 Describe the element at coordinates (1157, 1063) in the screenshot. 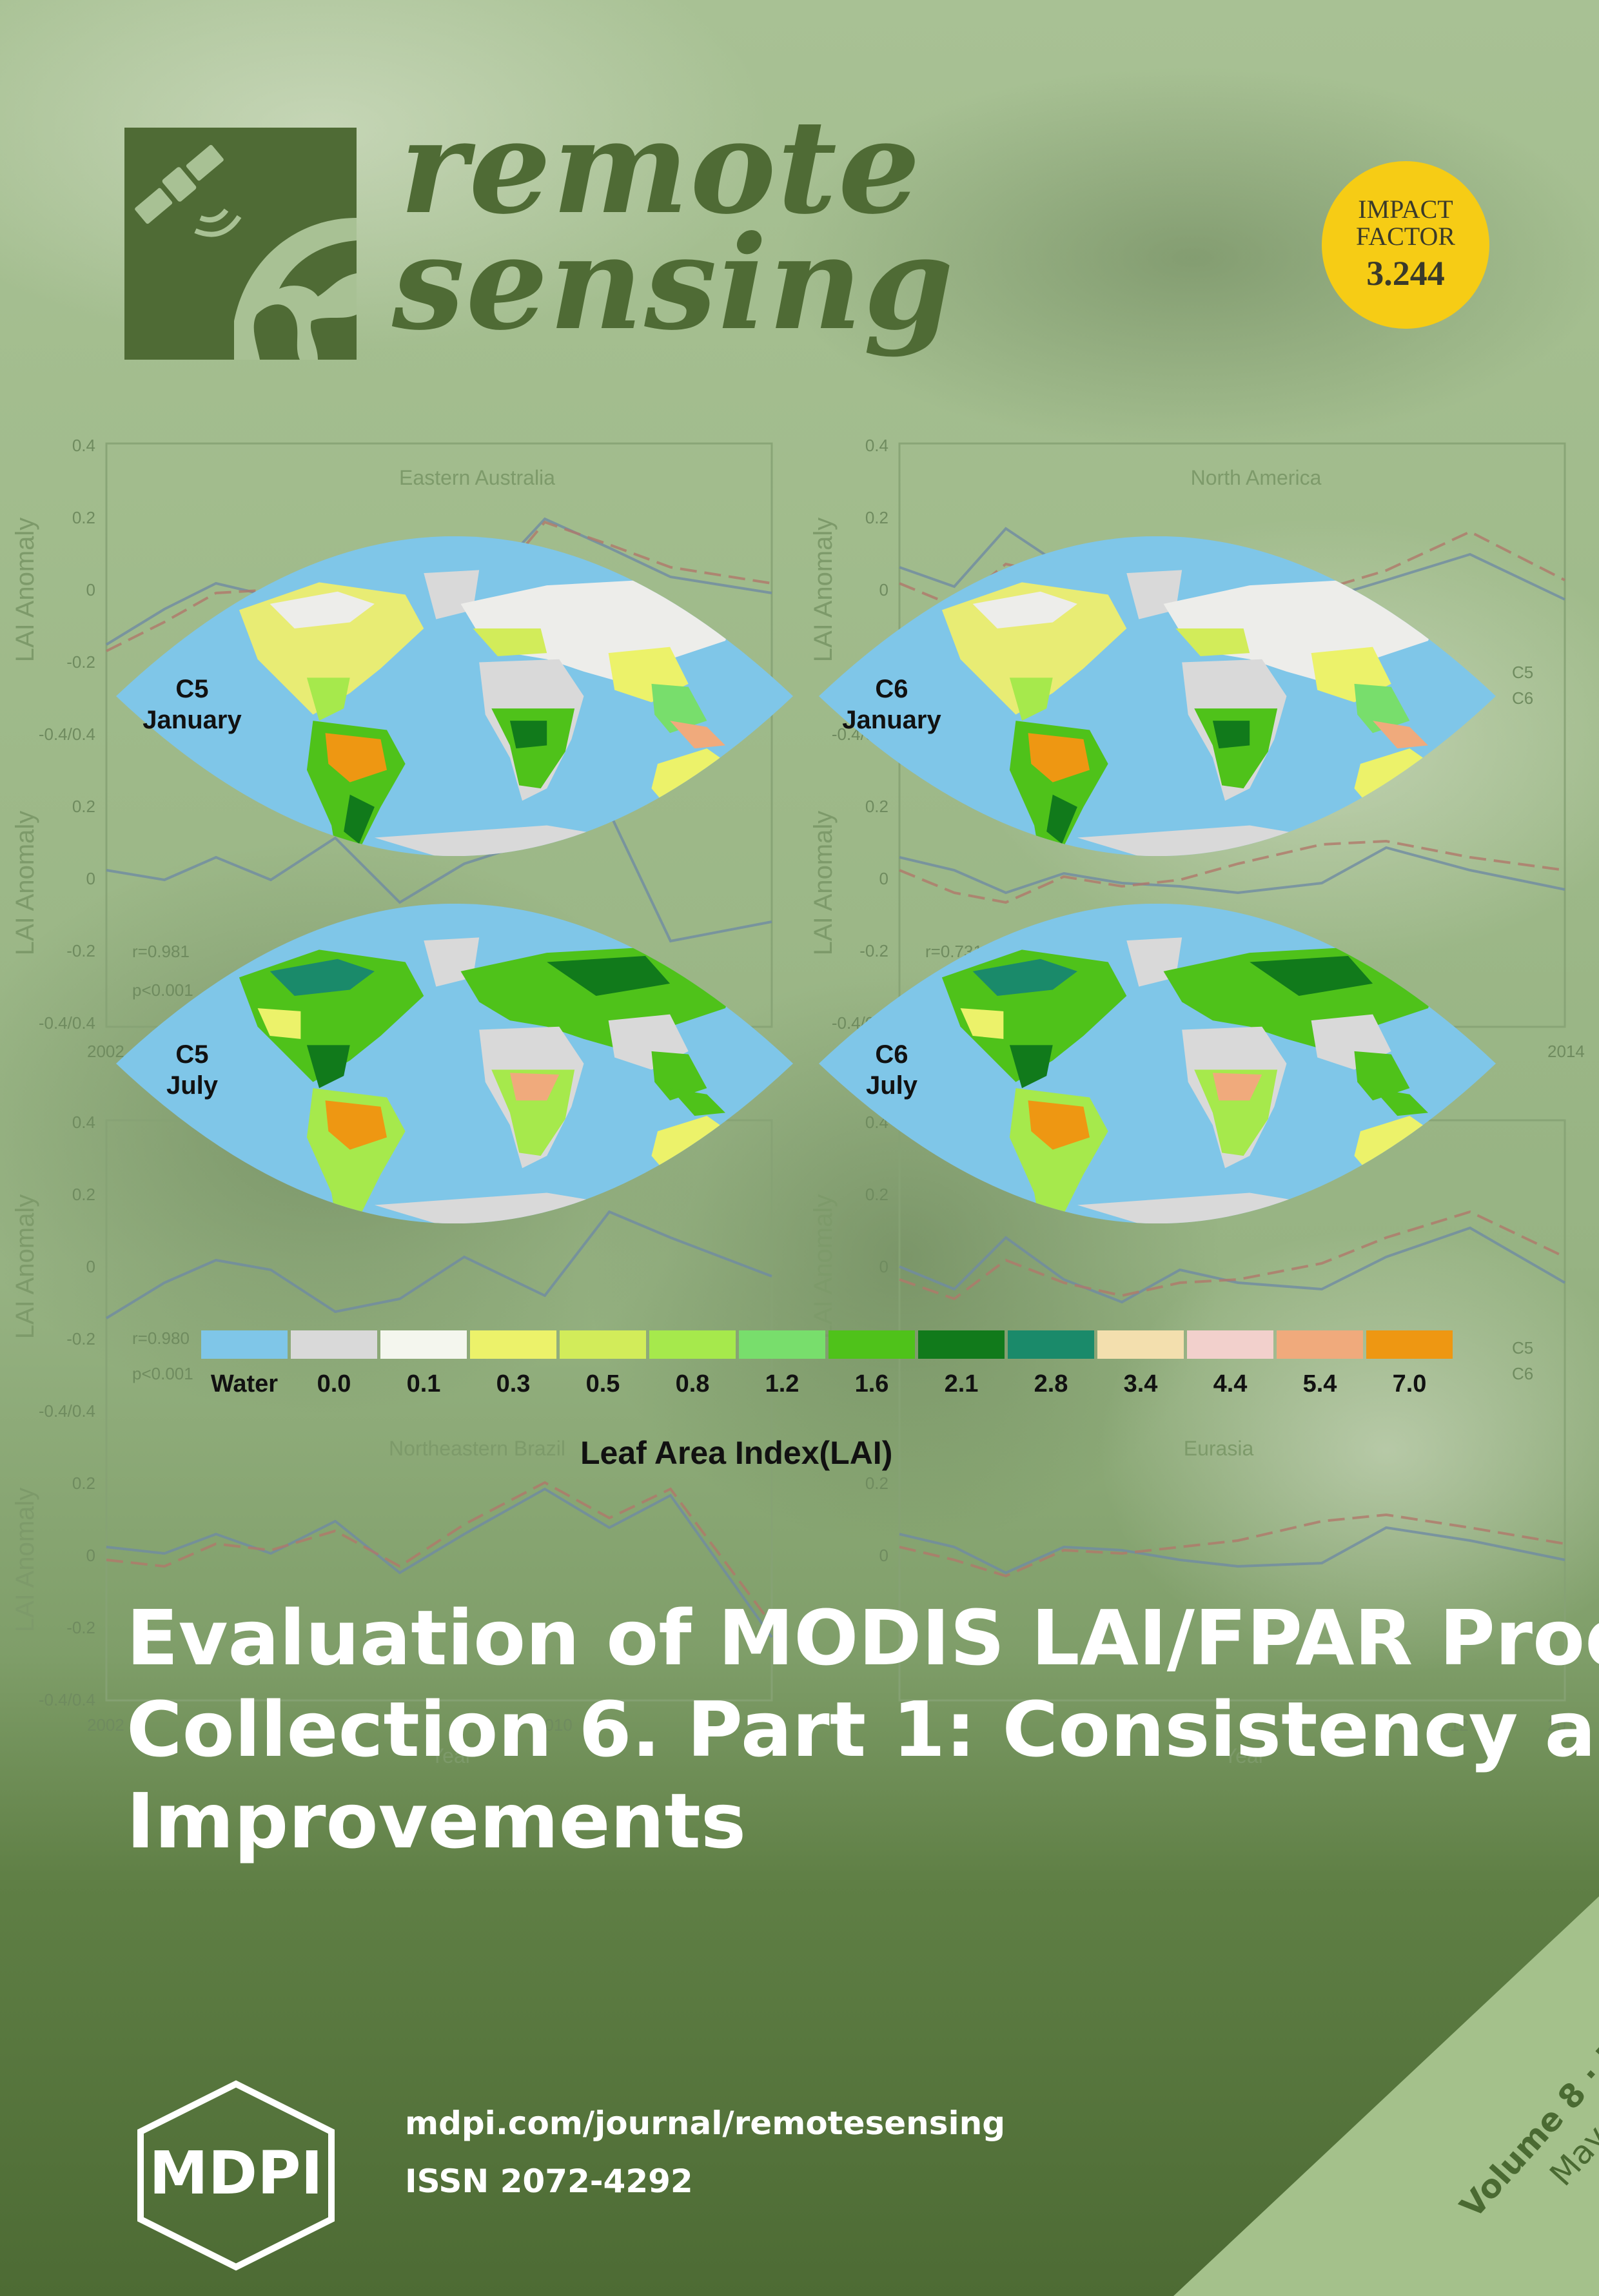

I see `lai-map-c6-july` at that location.